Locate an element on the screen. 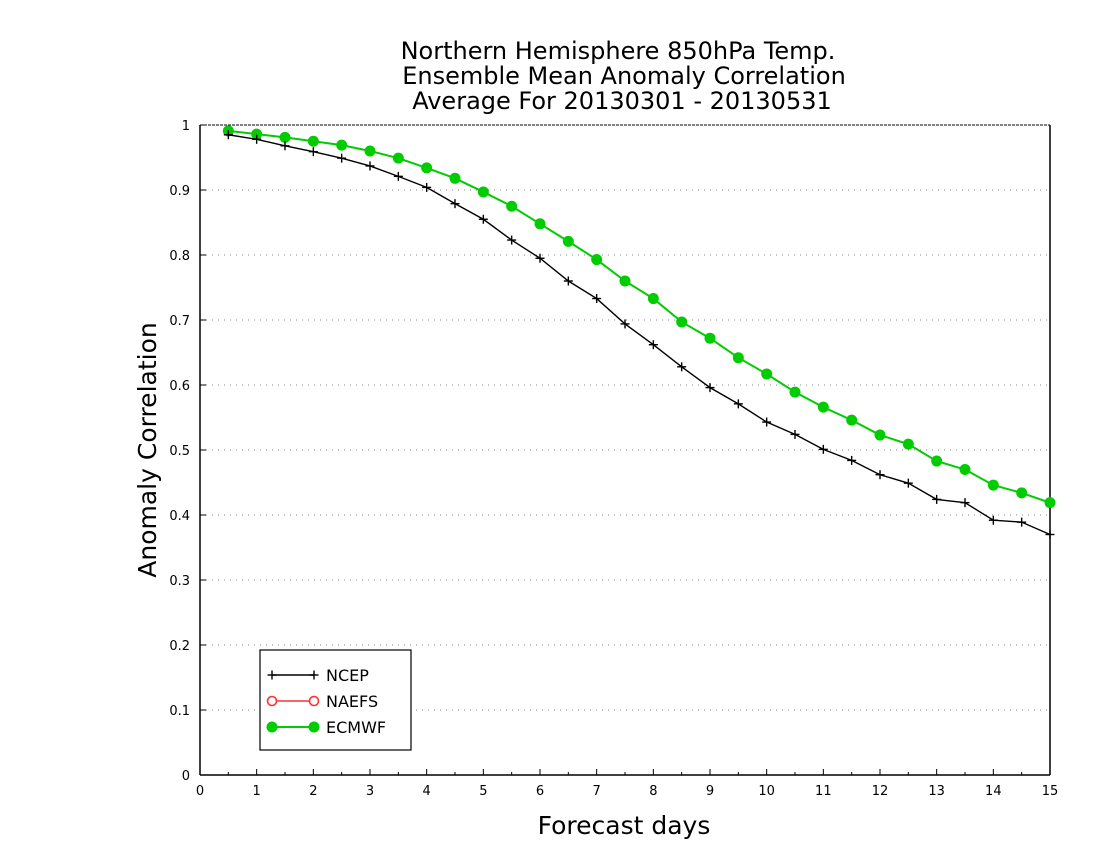 The height and width of the screenshot is (854, 1100). x-tick-label: 9 is located at coordinates (710, 791).